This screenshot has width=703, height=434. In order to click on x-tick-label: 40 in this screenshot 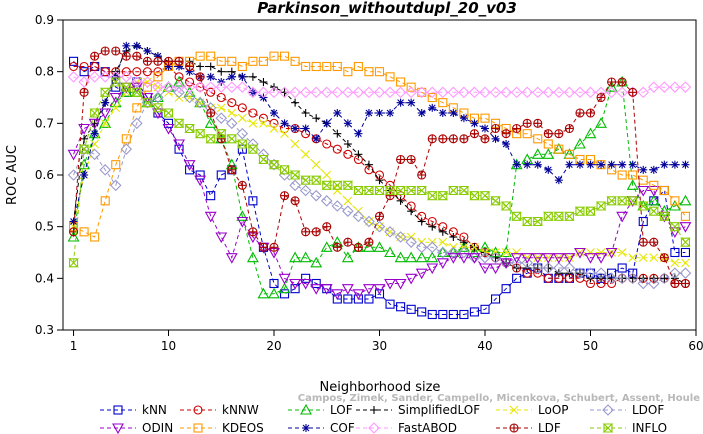, I will do `click(484, 346)`.